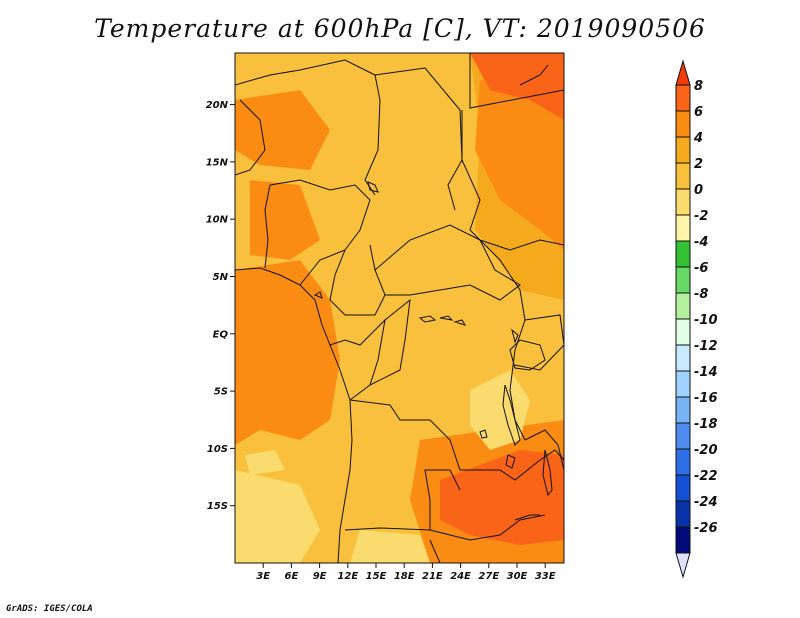 The image size is (800, 618). I want to click on lake-malawi, so click(547, 473).